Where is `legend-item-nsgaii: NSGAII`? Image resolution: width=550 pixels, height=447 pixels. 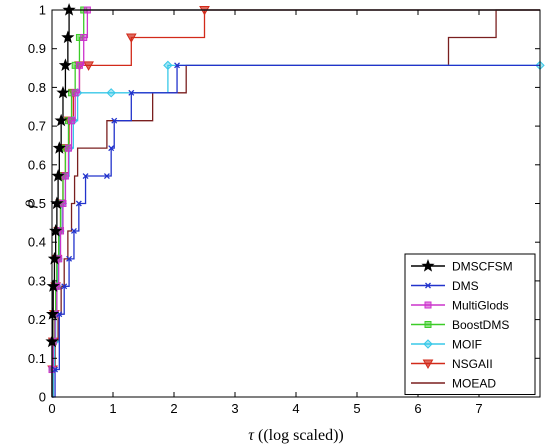 legend-item-nsgaii: NSGAII is located at coordinates (452, 364).